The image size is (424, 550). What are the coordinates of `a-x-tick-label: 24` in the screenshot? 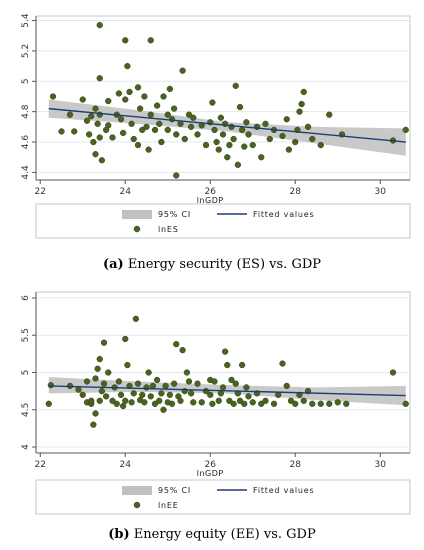 It's located at (126, 192).